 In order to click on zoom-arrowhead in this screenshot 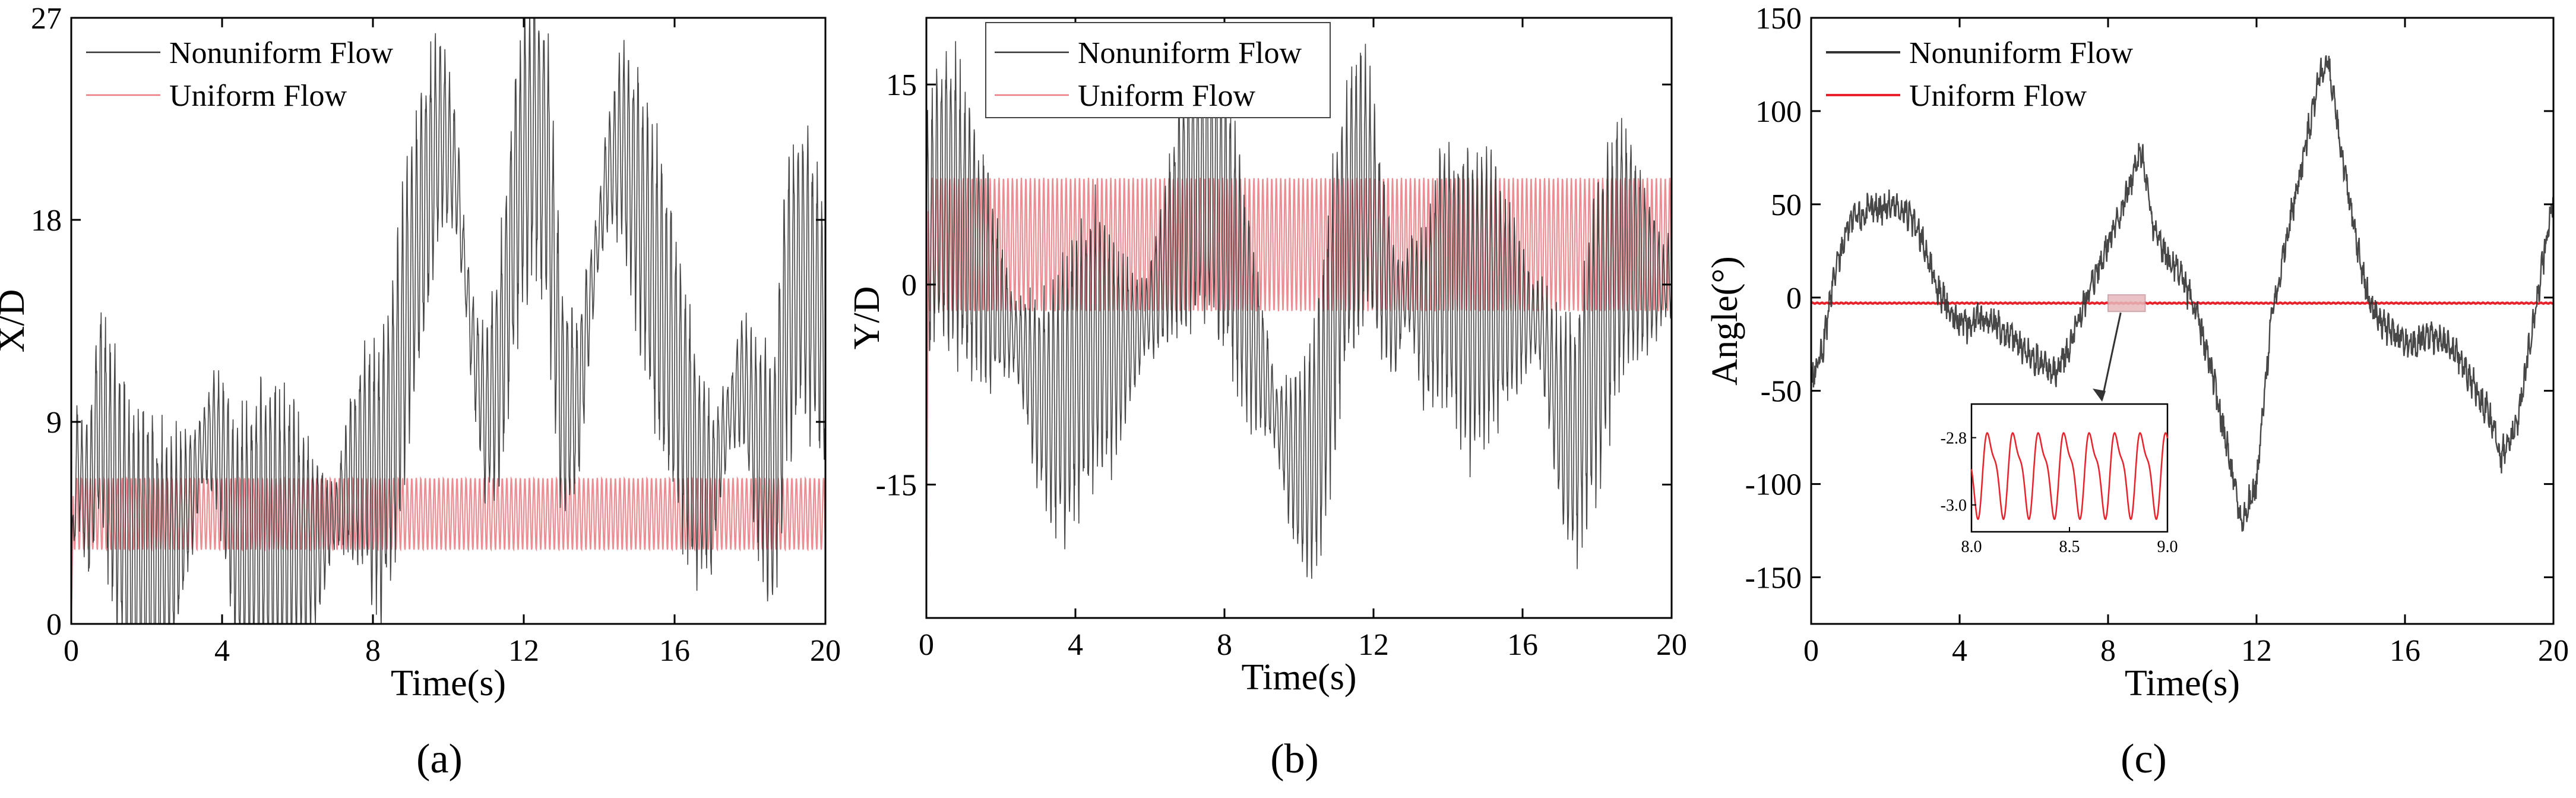, I will do `click(2099, 395)`.